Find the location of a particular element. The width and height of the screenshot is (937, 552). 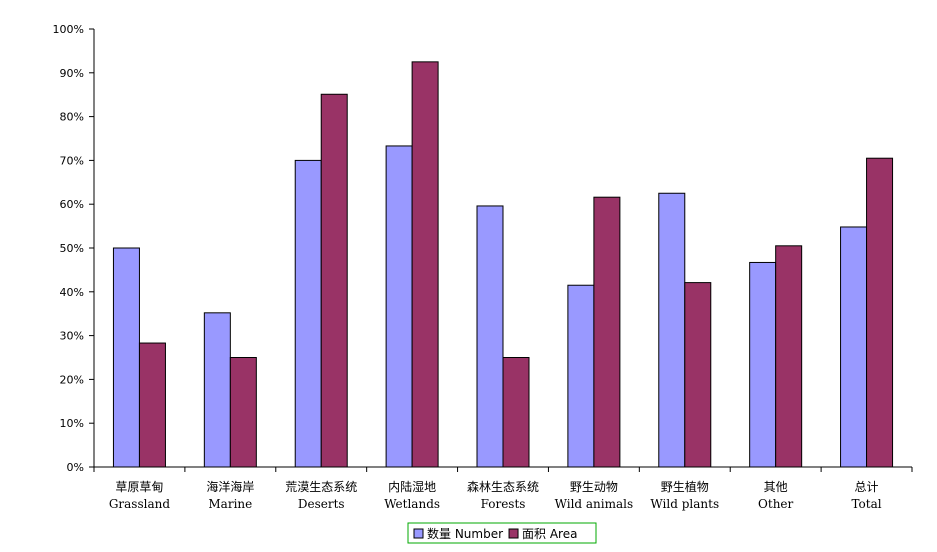

x-tick-label-en: Wild plants is located at coordinates (684, 504).